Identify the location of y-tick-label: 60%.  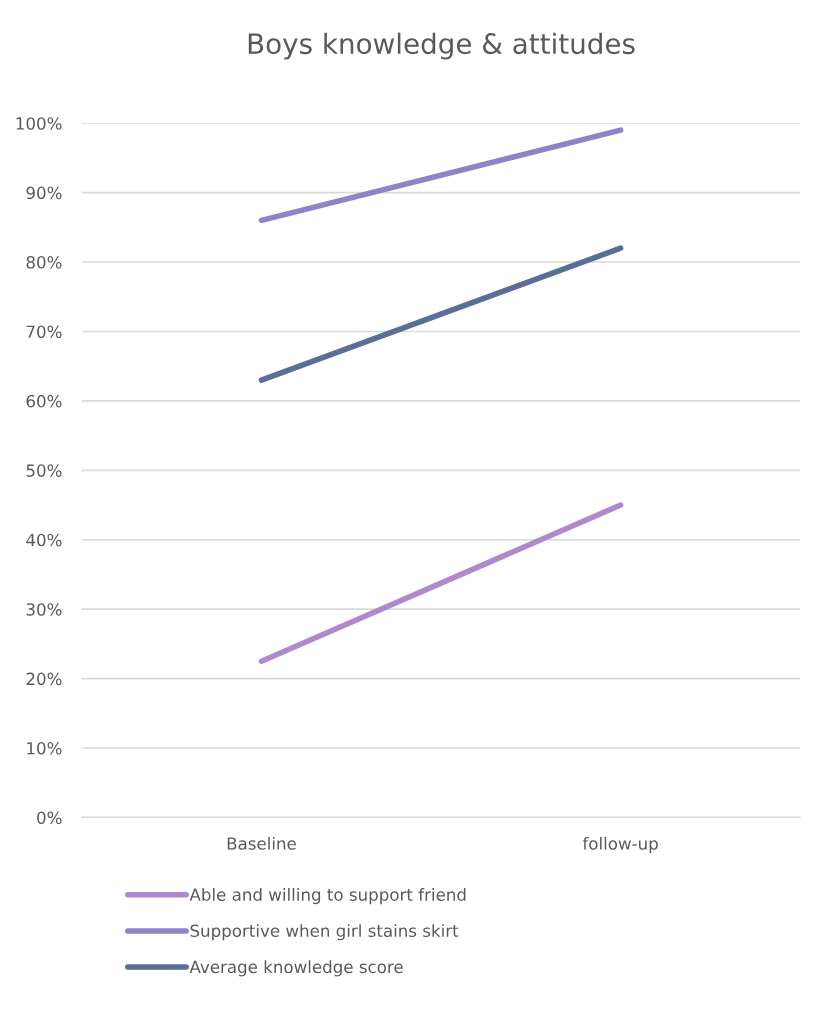
(44, 401).